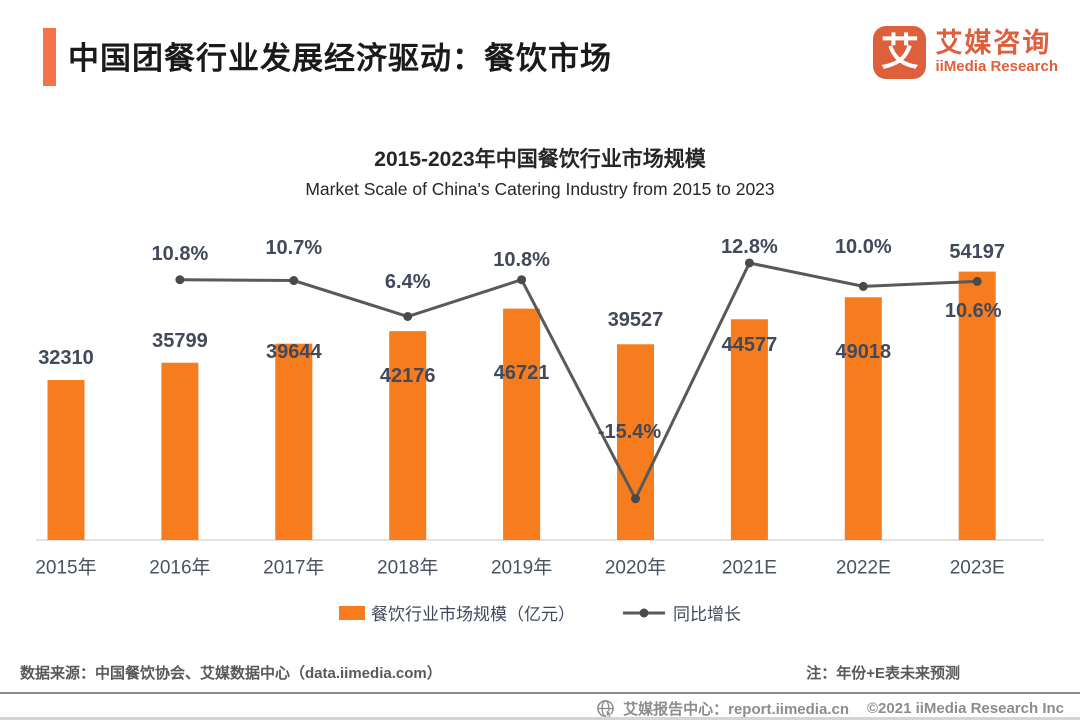  Describe the element at coordinates (522, 373) in the screenshot. I see `bar-value-label: 46721` at that location.